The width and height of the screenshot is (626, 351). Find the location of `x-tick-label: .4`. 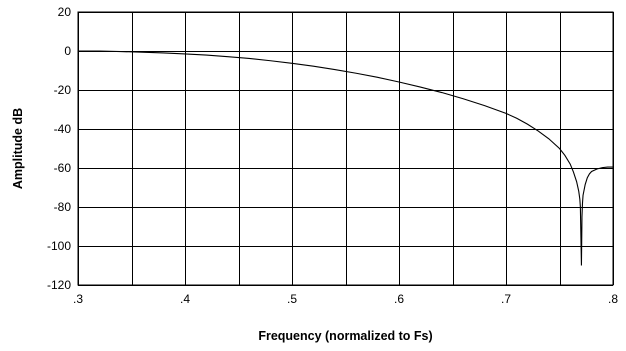

x-tick-label: .4 is located at coordinates (185, 299).